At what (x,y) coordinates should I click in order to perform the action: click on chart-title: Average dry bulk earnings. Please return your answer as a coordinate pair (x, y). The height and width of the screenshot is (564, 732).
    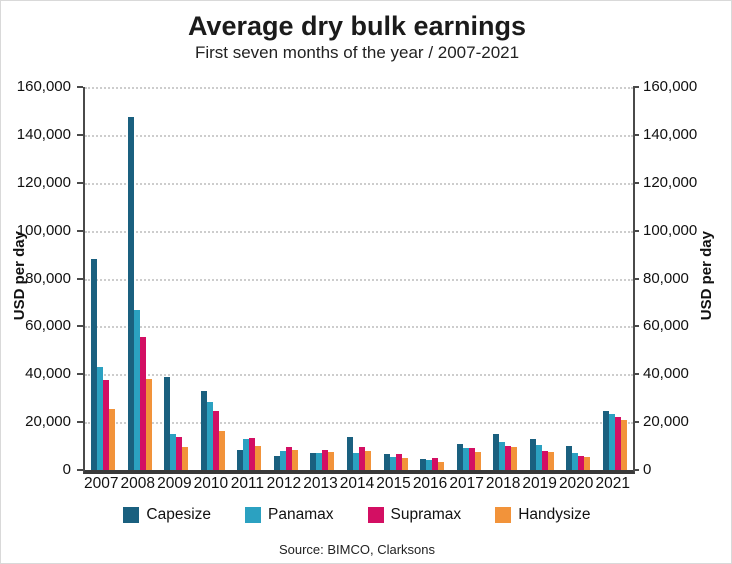
    Looking at the image, I should click on (357, 26).